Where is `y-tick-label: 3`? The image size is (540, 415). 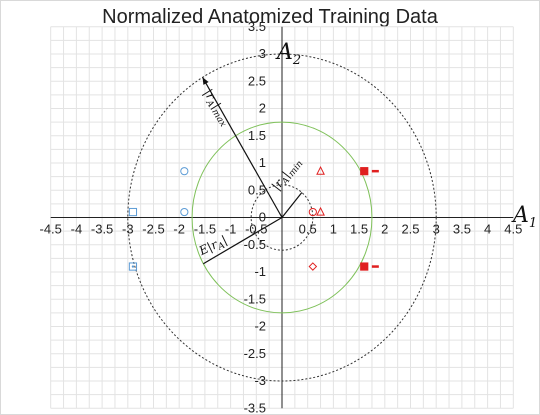
y-tick-label: 3 is located at coordinates (262, 53).